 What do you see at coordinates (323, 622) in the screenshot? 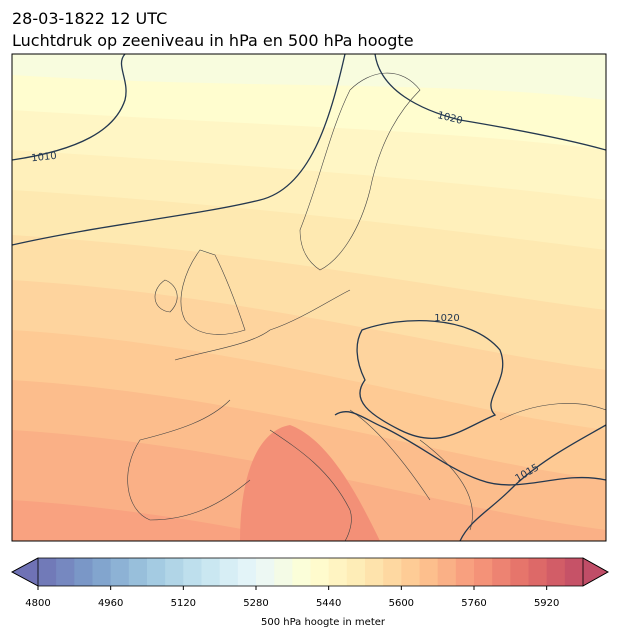
I see `colorbar-label: 500 hPa hoogte in meter` at bounding box center [323, 622].